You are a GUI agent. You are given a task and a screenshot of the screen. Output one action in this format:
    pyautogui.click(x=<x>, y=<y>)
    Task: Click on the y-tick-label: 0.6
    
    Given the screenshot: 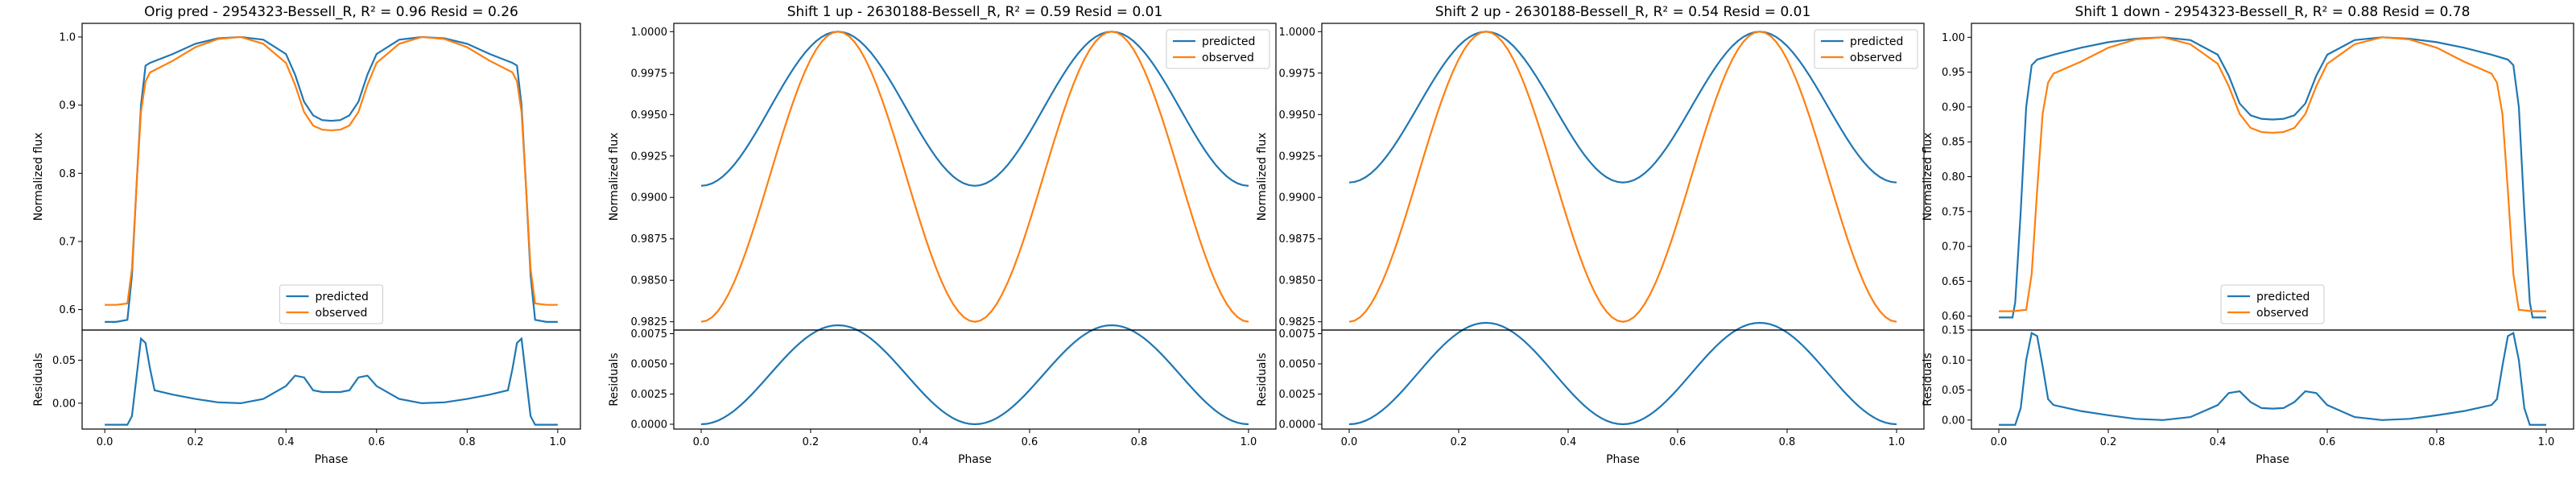 What is the action you would take?
    pyautogui.click(x=67, y=310)
    